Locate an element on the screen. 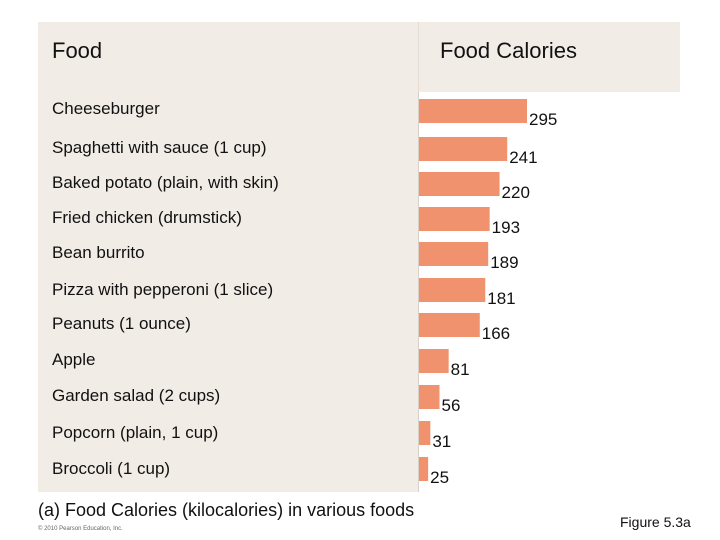 The width and height of the screenshot is (720, 540). food-label: Broccoli (1 cup) is located at coordinates (111, 468).